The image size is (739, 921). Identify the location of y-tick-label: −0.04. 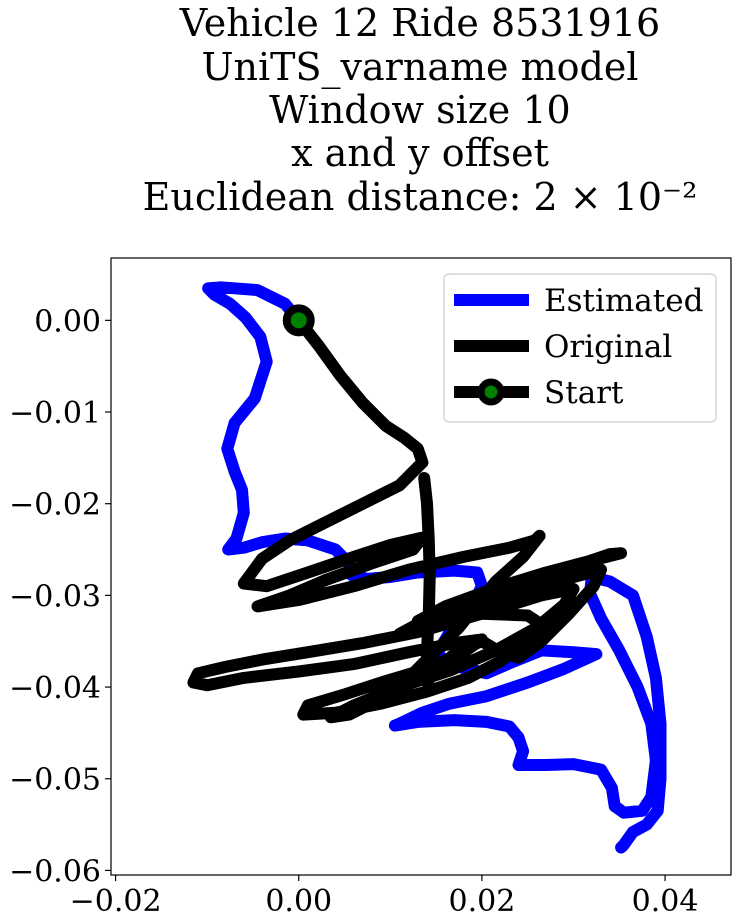
(55, 688).